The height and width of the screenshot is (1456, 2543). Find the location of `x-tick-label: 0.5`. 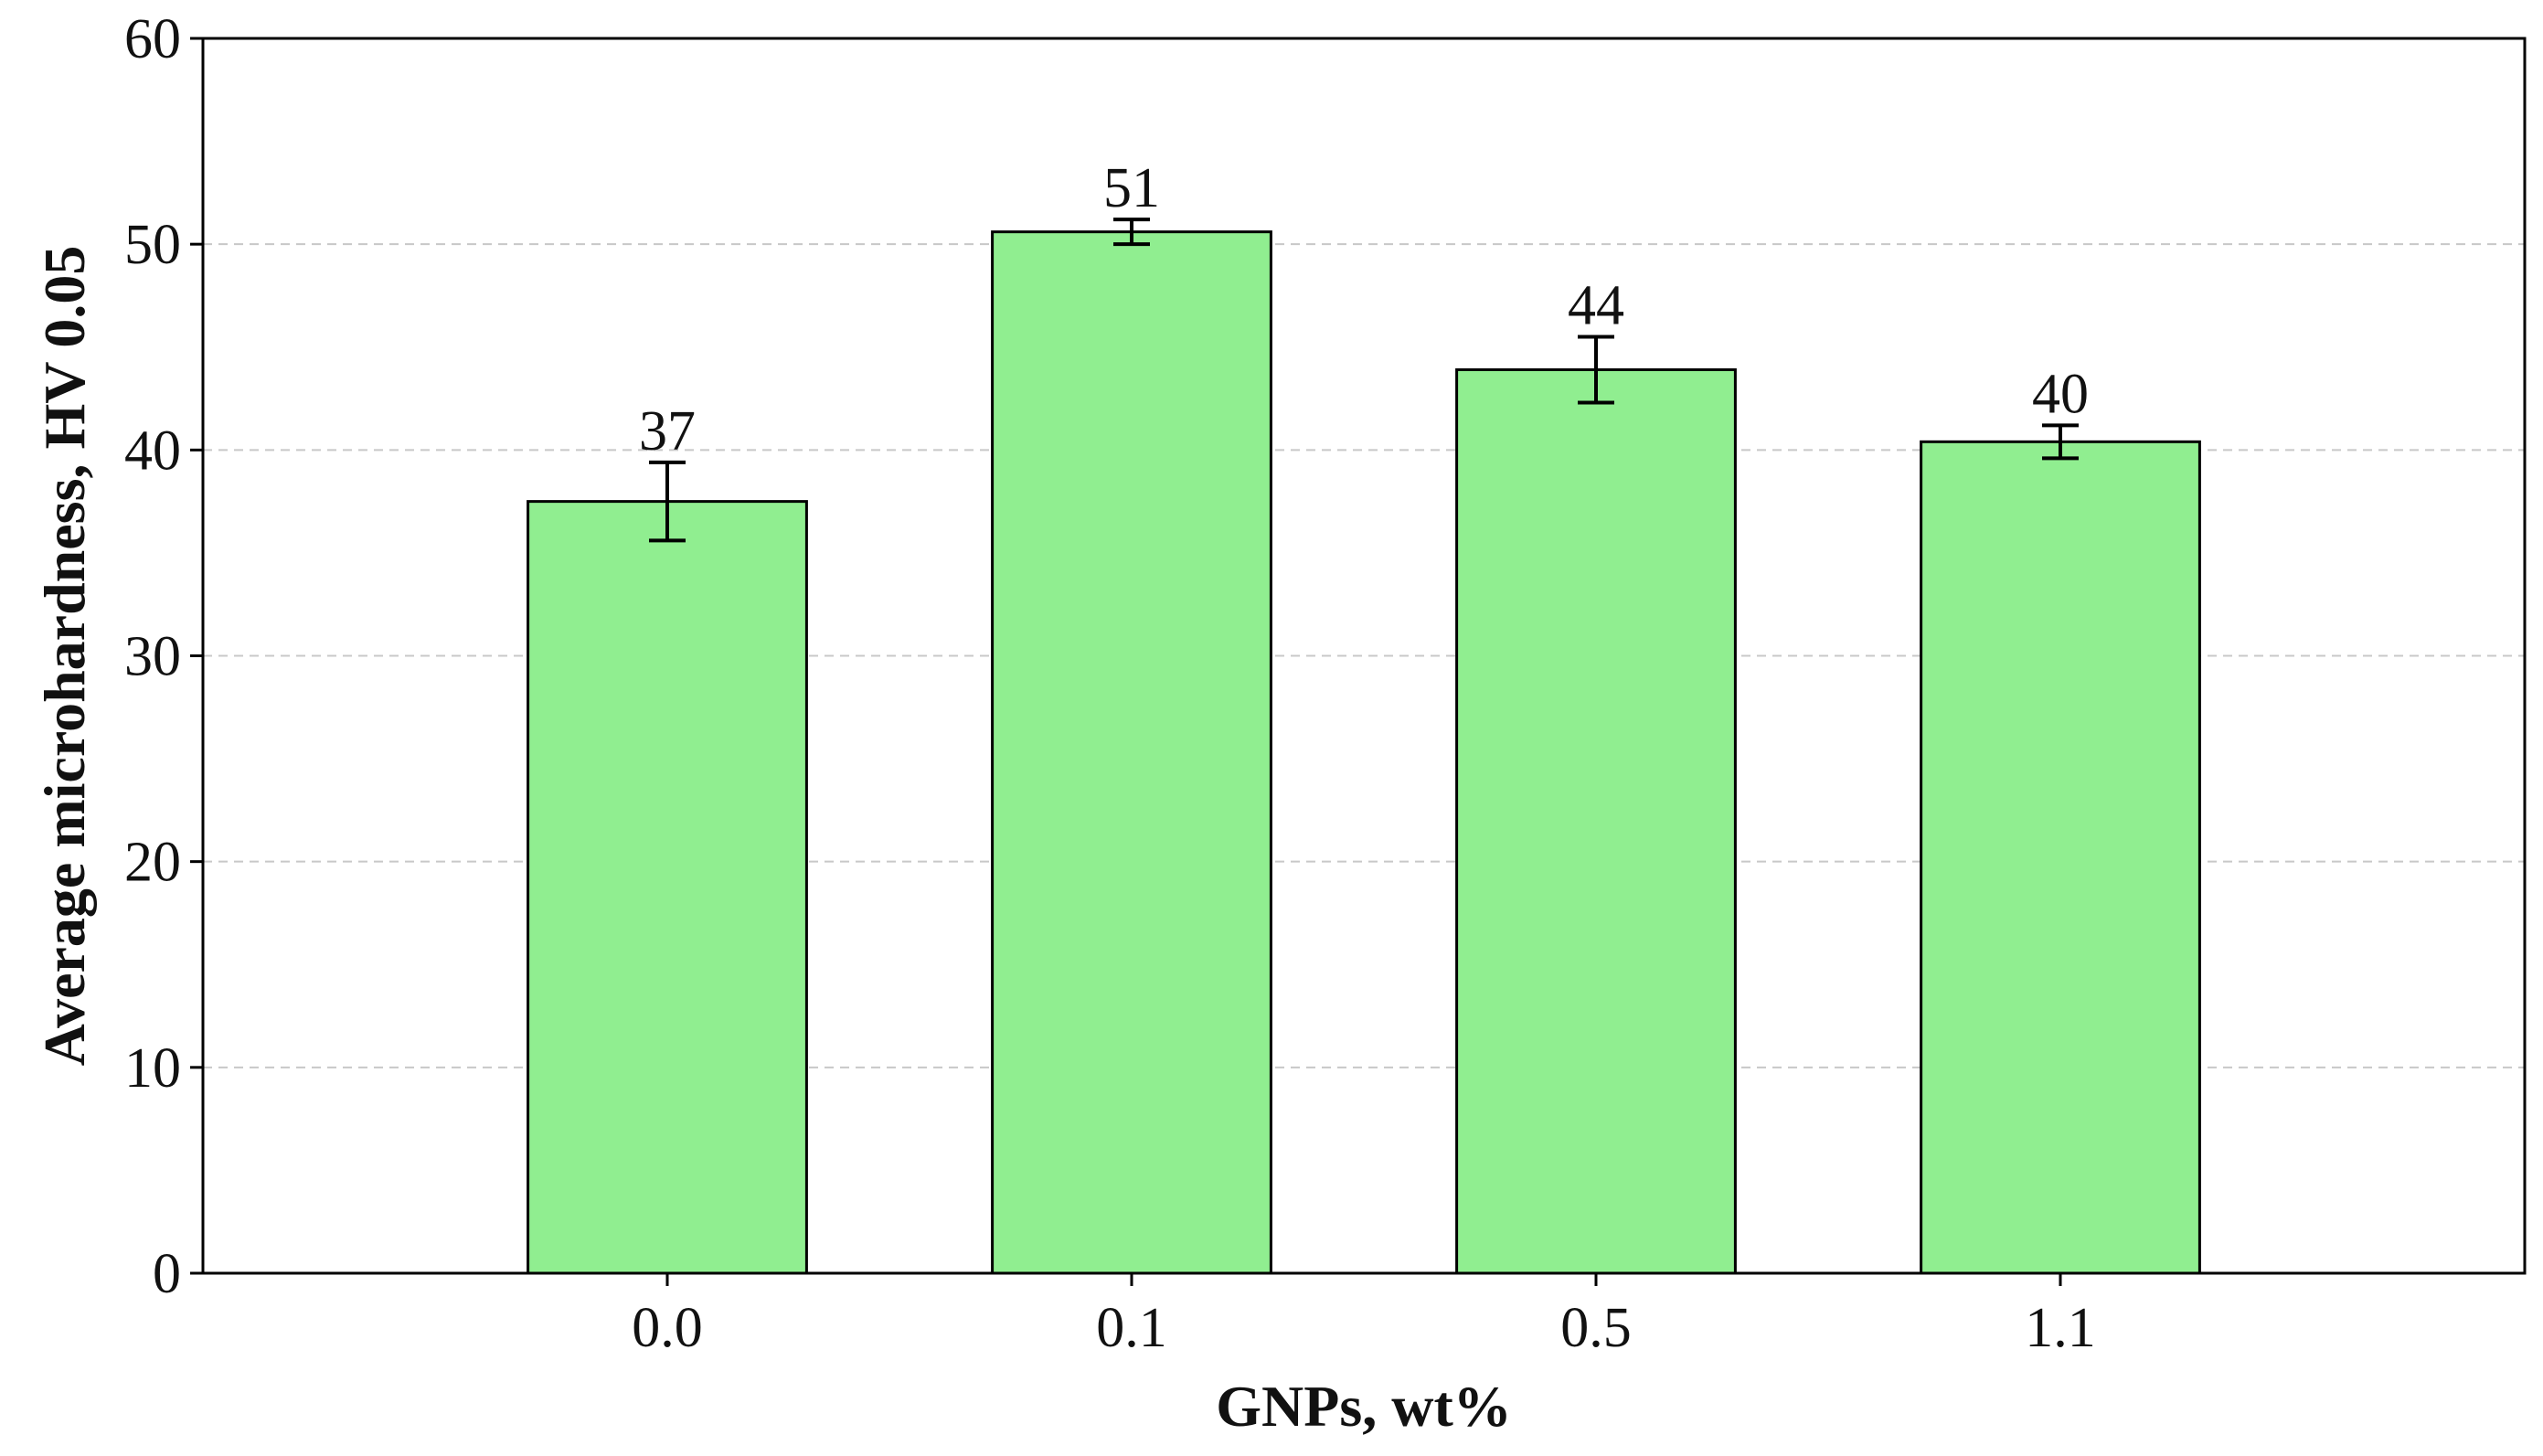

x-tick-label: 0.5 is located at coordinates (1596, 1328).